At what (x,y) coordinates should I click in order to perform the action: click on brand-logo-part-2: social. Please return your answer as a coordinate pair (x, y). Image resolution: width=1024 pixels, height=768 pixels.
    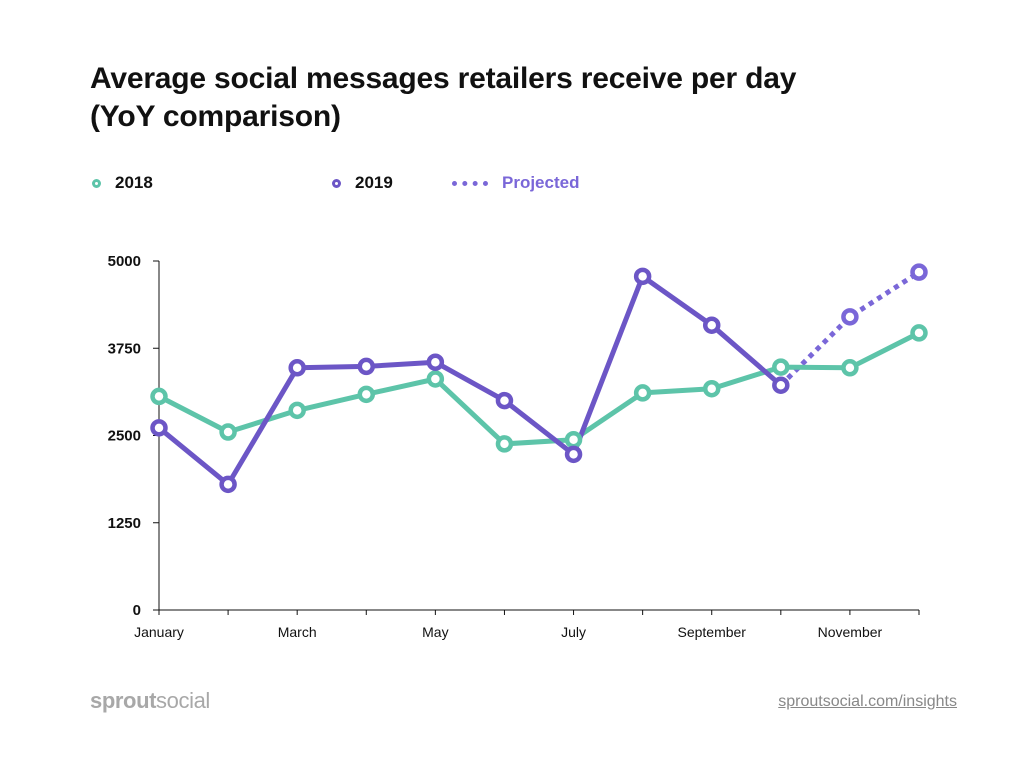
    Looking at the image, I should click on (183, 700).